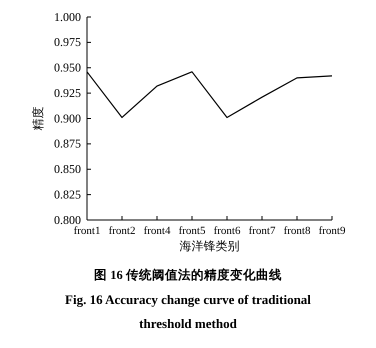  What do you see at coordinates (67, 93) in the screenshot?
I see `y-tick-label: 0.925` at bounding box center [67, 93].